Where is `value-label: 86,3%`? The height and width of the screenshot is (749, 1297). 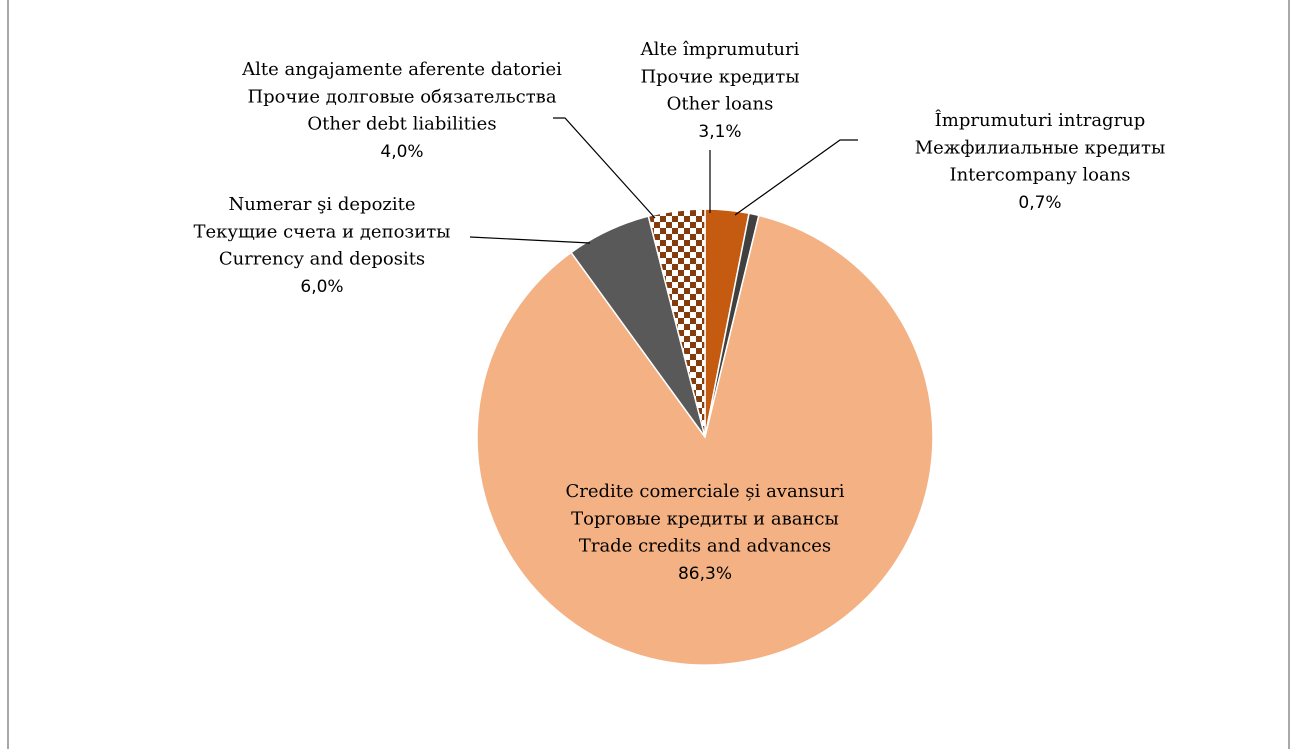
value-label: 86,3% is located at coordinates (705, 574).